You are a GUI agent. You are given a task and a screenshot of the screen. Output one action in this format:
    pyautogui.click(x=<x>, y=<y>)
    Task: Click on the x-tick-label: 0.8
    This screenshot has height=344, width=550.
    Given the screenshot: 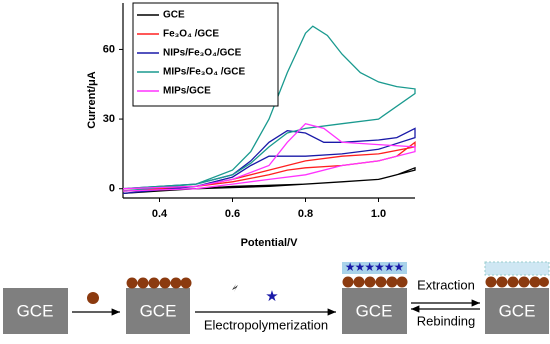 What is the action you would take?
    pyautogui.click(x=305, y=214)
    